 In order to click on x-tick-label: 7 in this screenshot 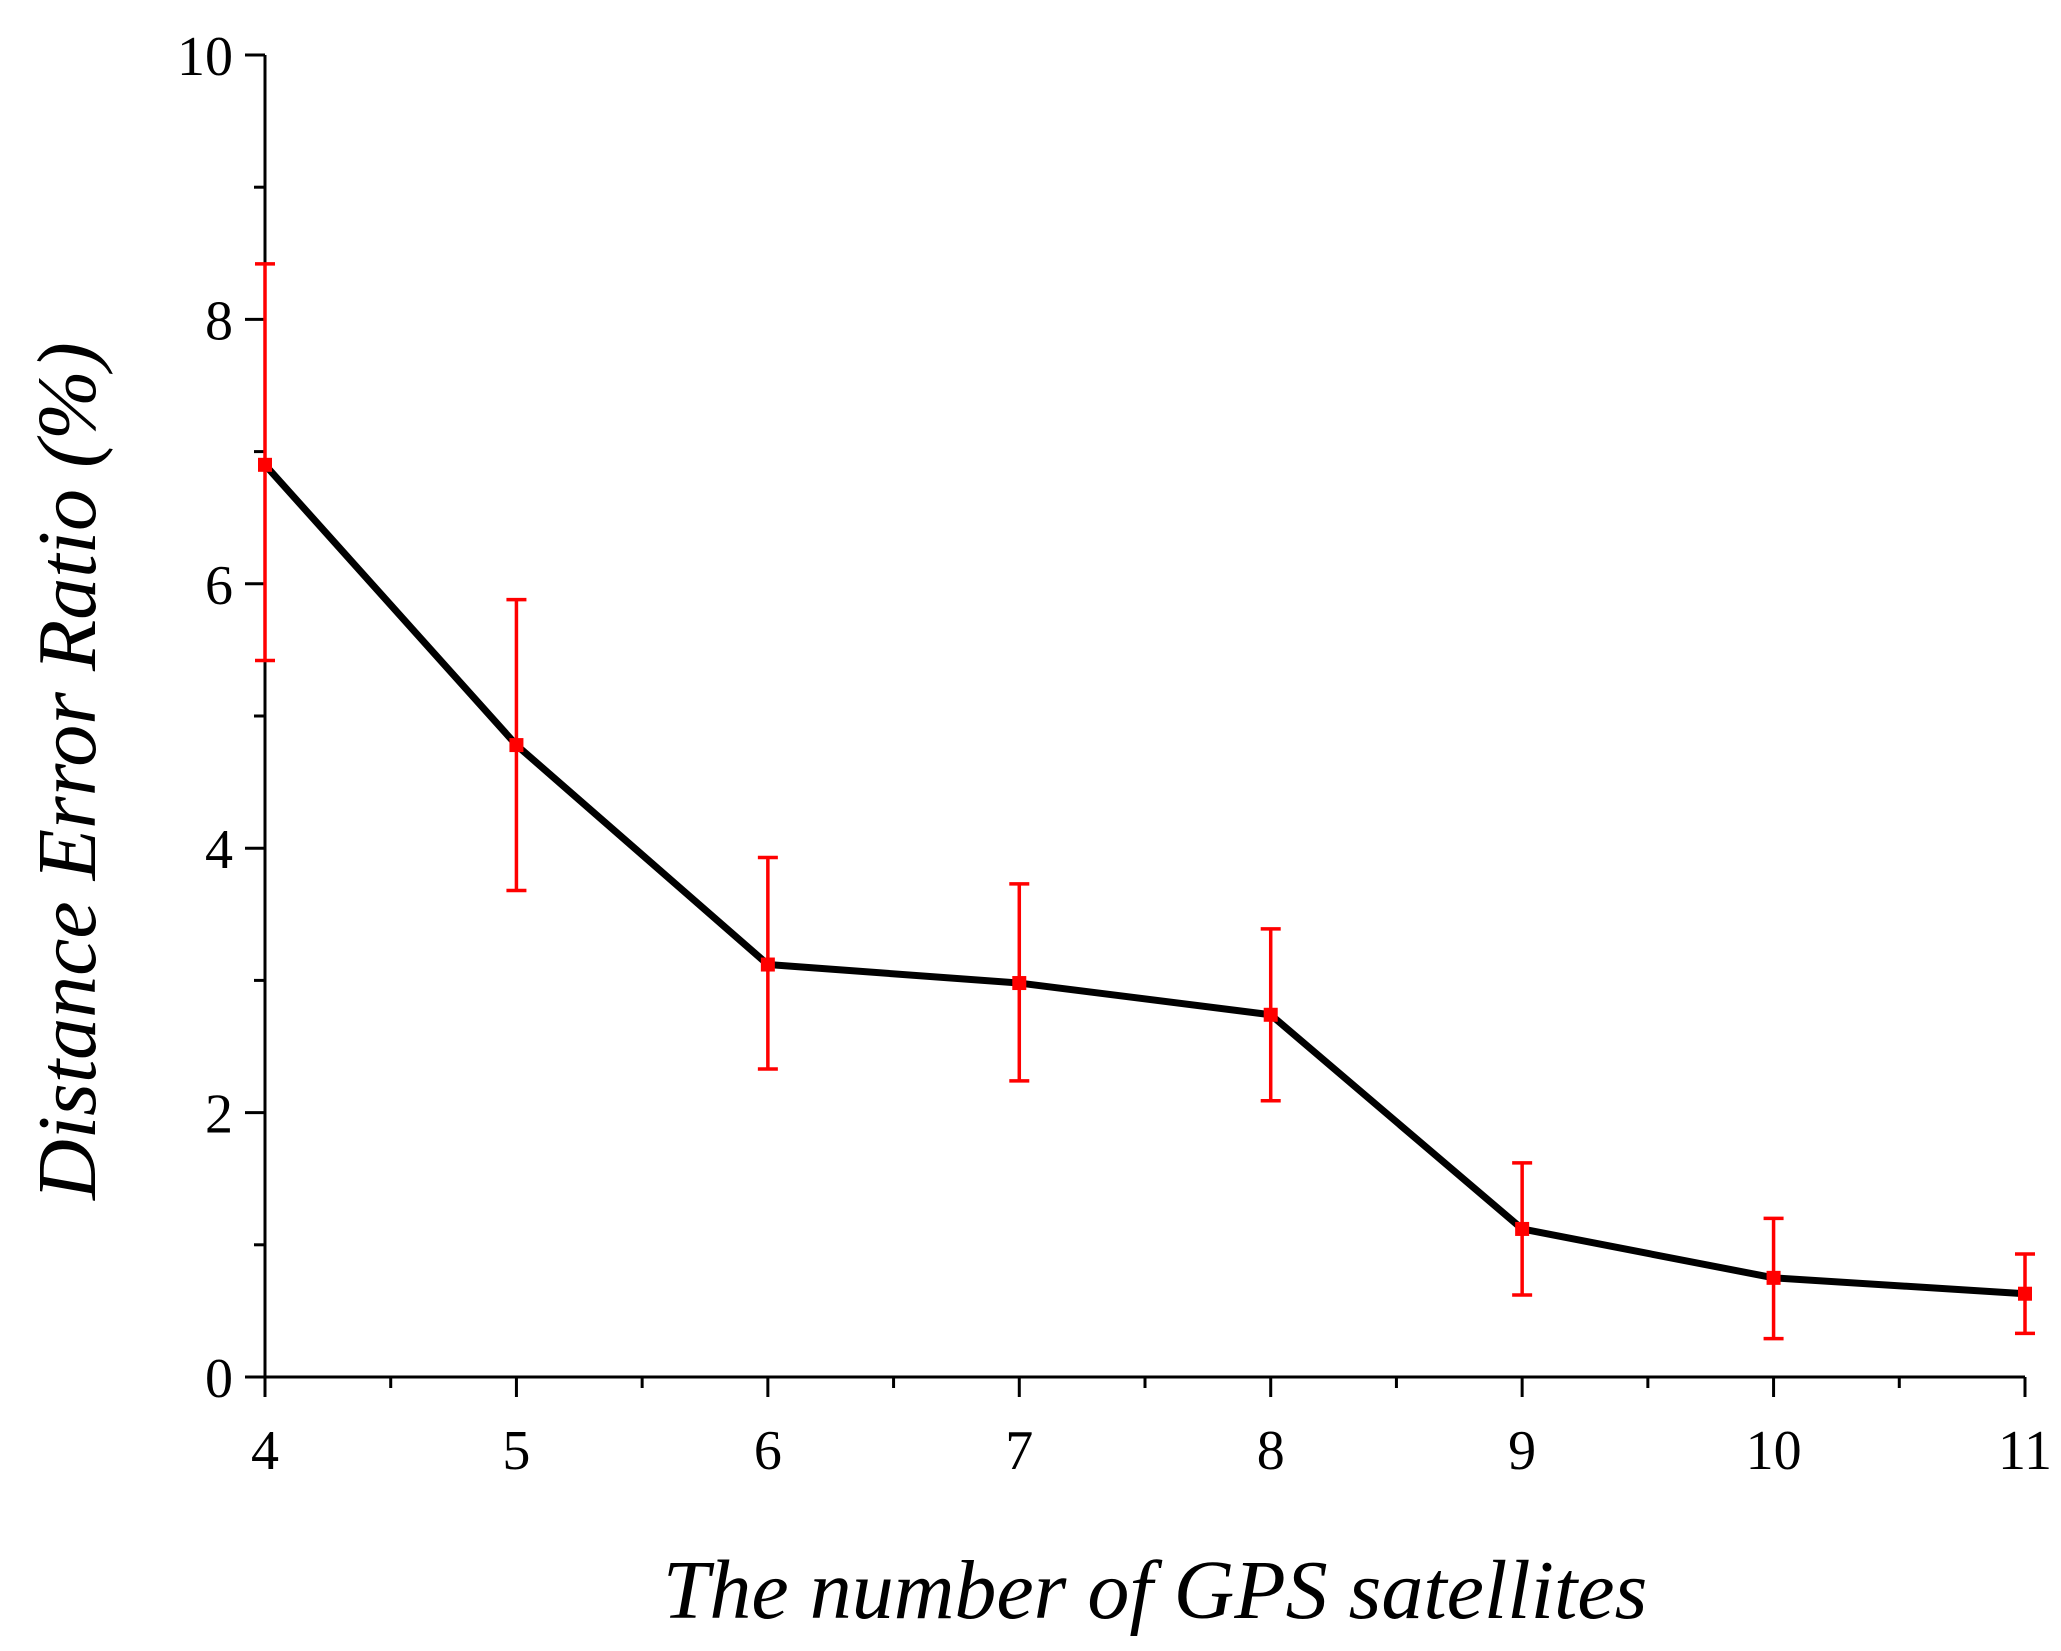, I will do `click(1019, 1451)`.